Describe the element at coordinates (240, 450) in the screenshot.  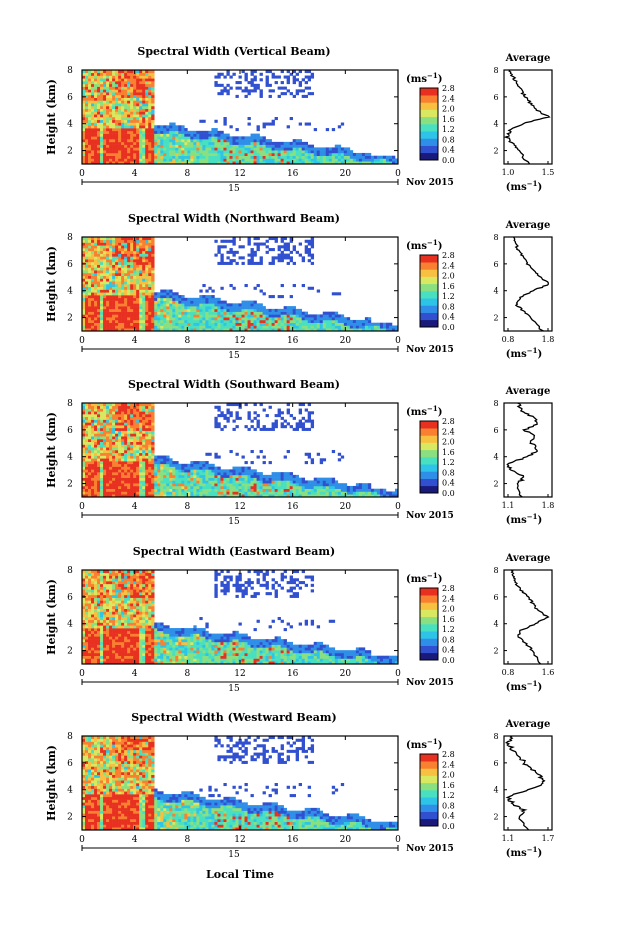
I see `heatmap-cells` at that location.